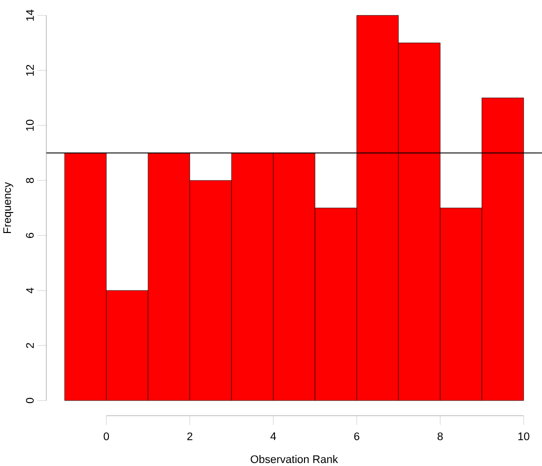 This screenshot has height=466, width=542. Describe the element at coordinates (524, 436) in the screenshot. I see `x-tick-label: 10` at that location.